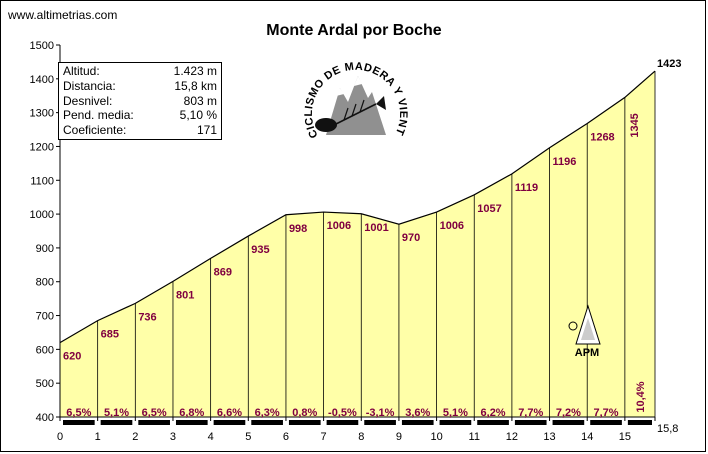 This screenshot has height=454, width=708. What do you see at coordinates (324, 437) in the screenshot?
I see `x-tick-label: 7` at bounding box center [324, 437].